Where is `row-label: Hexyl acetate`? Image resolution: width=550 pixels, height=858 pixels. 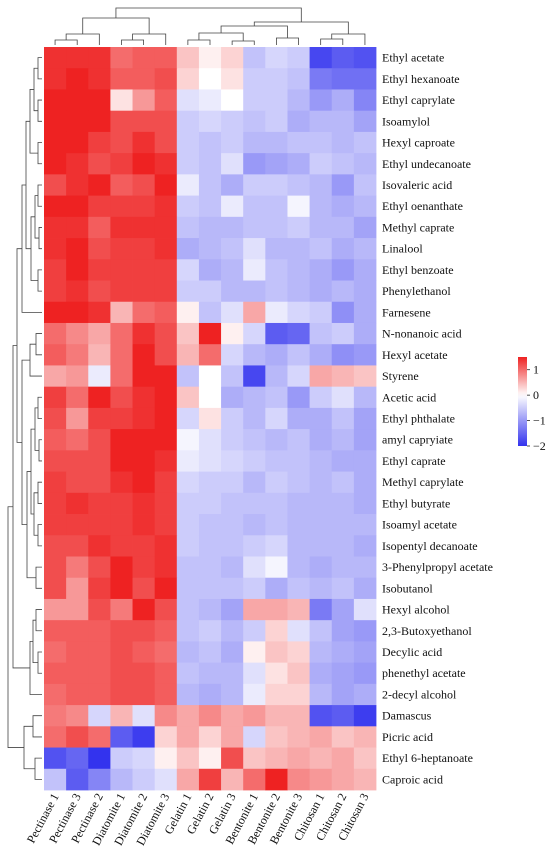
row-label: Hexyl acetate is located at coordinates (415, 355).